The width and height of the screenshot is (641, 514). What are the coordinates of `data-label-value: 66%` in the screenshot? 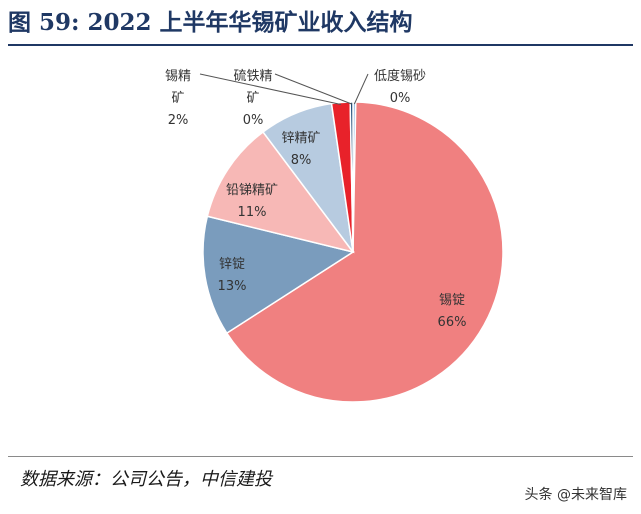 It's located at (452, 322).